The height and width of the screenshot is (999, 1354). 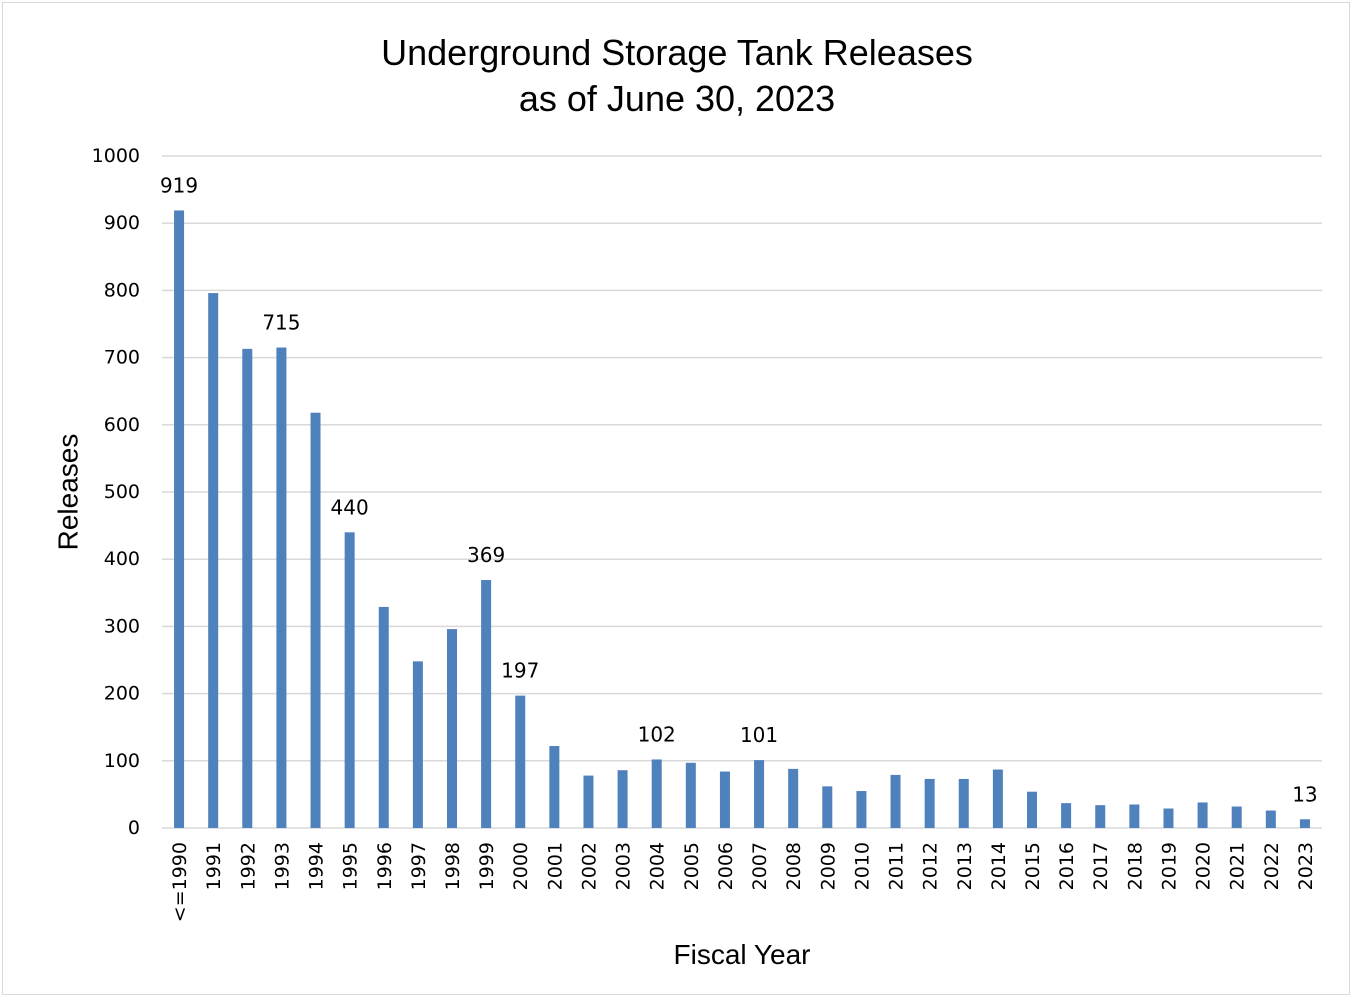 I want to click on chart-title: Underground Storage Tank Releases, so click(x=677, y=52).